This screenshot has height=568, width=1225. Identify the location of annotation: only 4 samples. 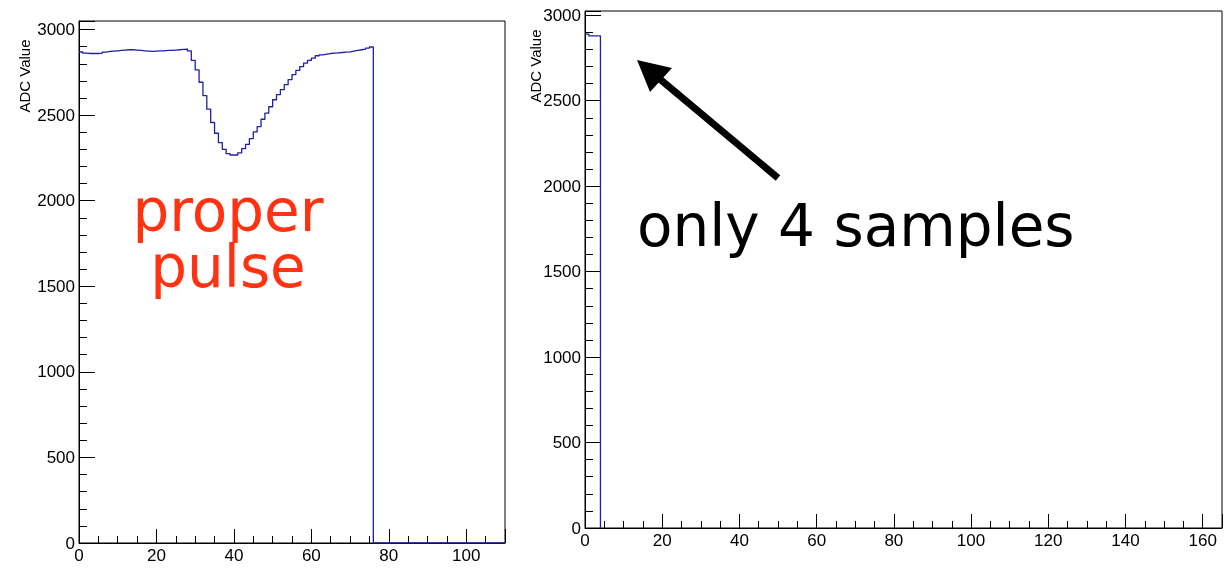
(856, 226).